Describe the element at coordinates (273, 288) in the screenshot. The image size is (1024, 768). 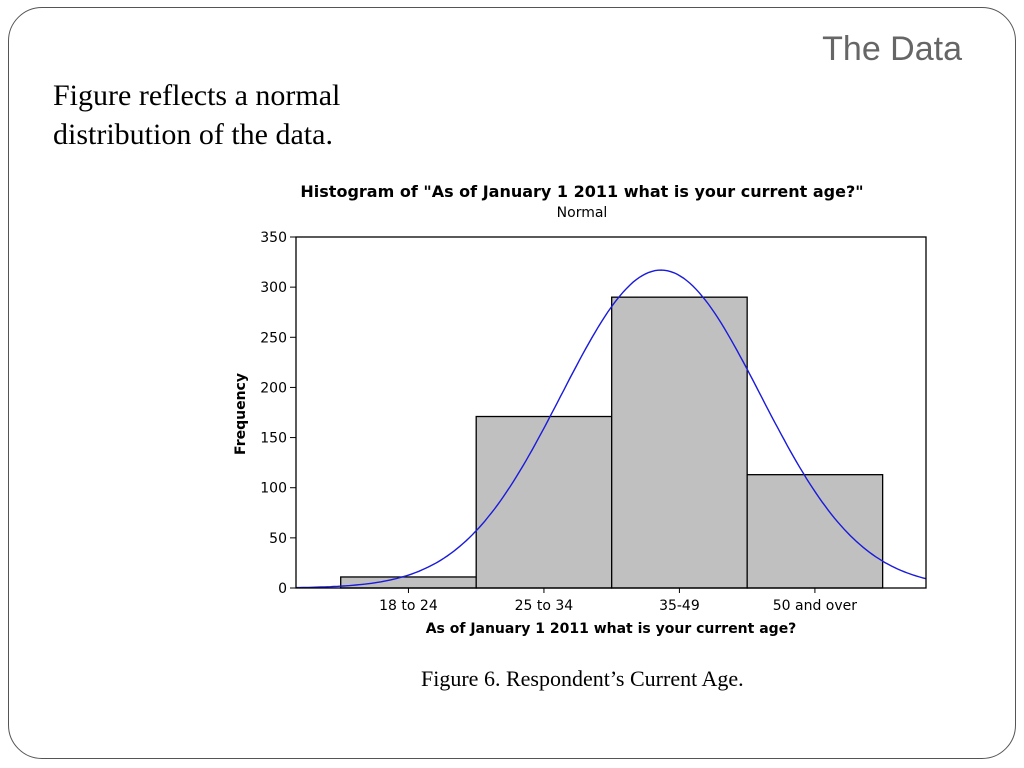
I see `y-tick-label: 300` at that location.